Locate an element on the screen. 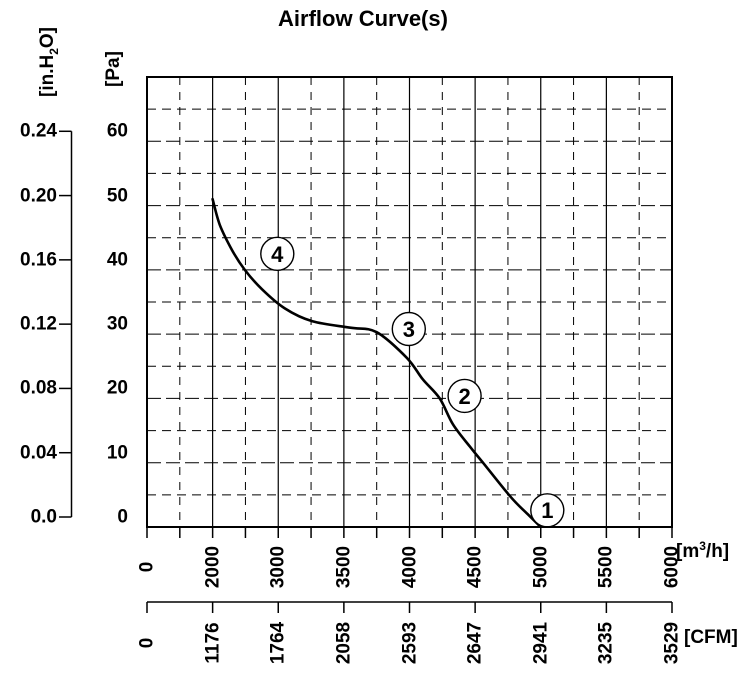 Image resolution: width=749 pixels, height=674 pixels. m3h-tick-label-3000: 3000 is located at coordinates (278, 567).